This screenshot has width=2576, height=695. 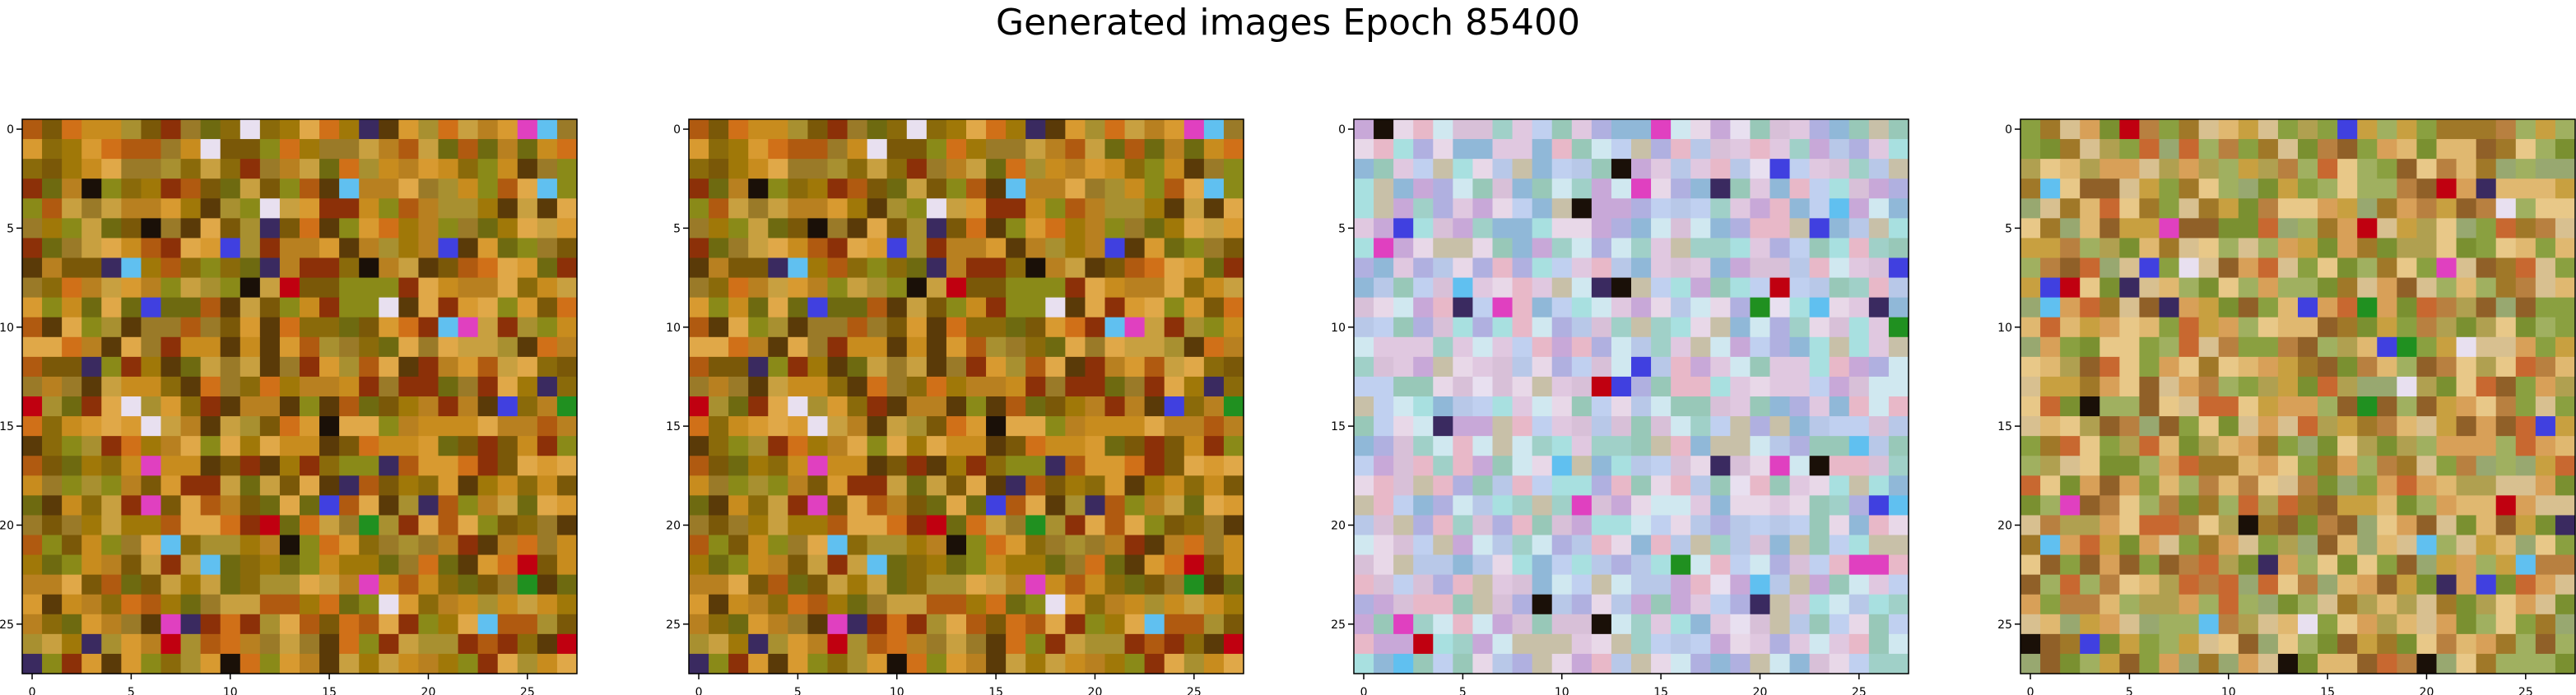 What do you see at coordinates (1288, 23) in the screenshot?
I see `figure-title: Generated images Epoch 85400` at bounding box center [1288, 23].